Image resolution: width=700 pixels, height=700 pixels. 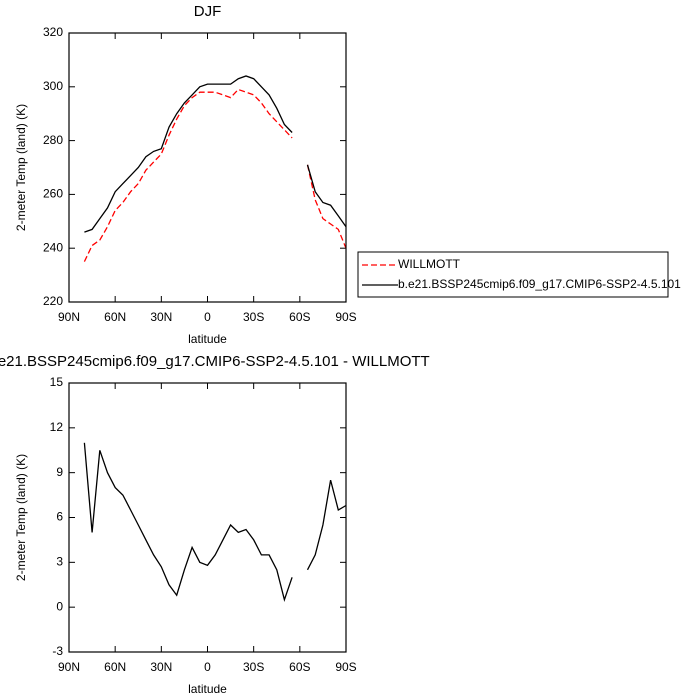 What do you see at coordinates (59, 472) in the screenshot?
I see `y-tick-label: 9` at bounding box center [59, 472].